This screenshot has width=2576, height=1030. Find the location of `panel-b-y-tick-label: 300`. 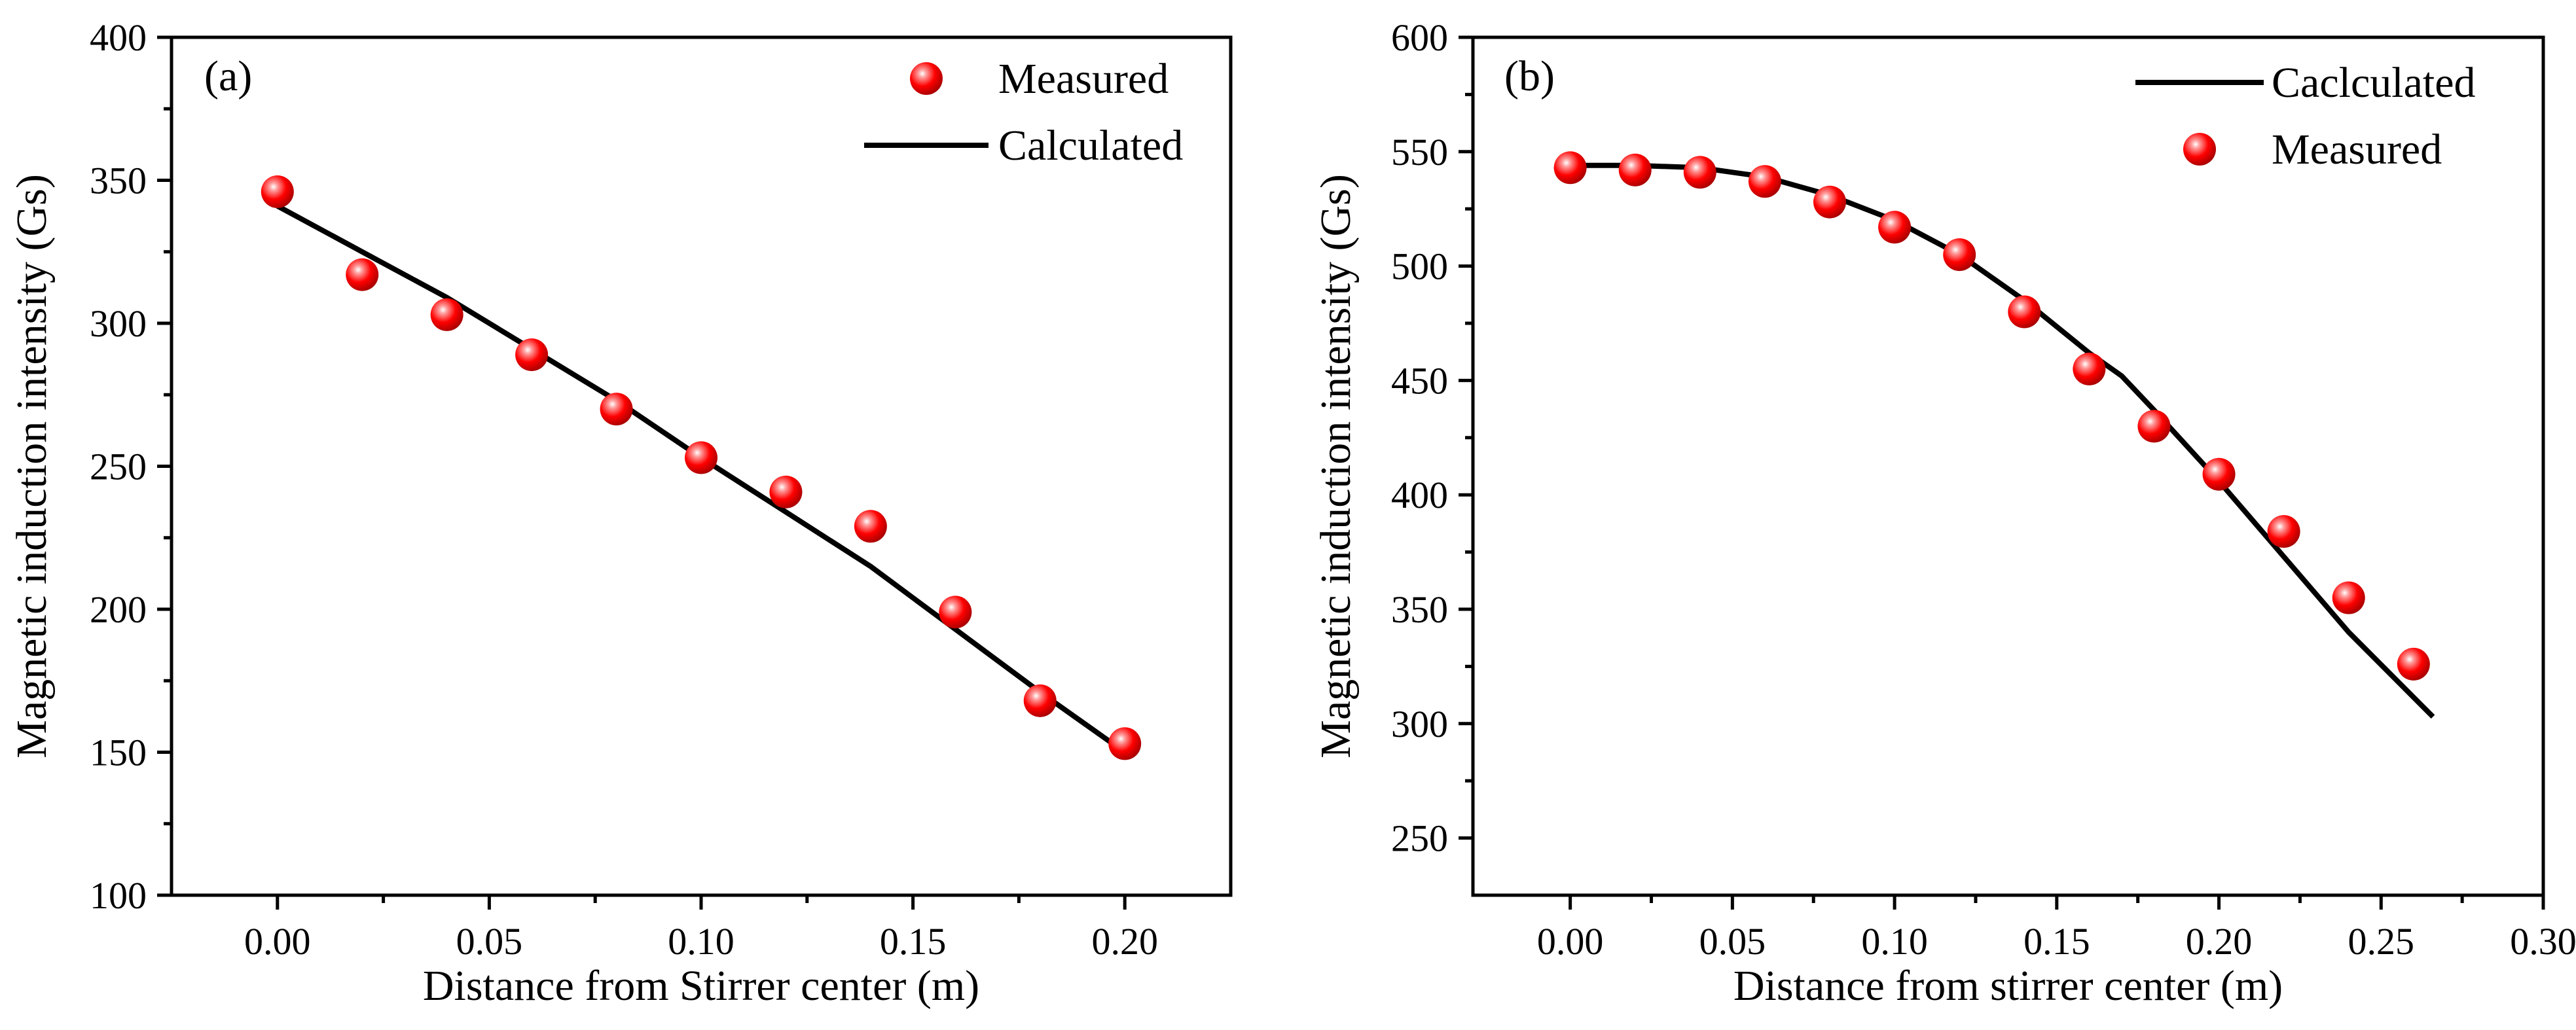

panel-b-y-tick-label: 300 is located at coordinates (1419, 724).